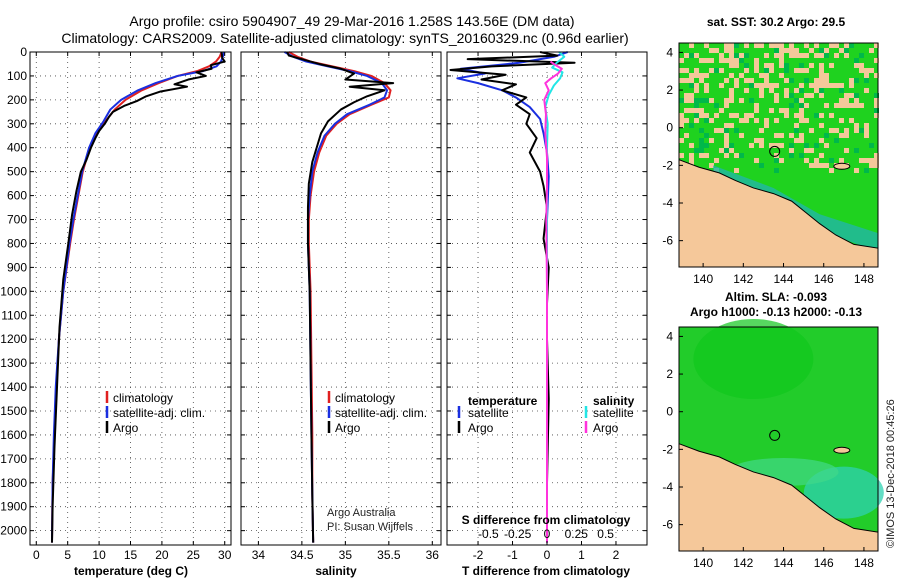 Image resolution: width=900 pixels, height=580 pixels. What do you see at coordinates (669, 128) in the screenshot?
I see `map-y-tick-label: 0` at bounding box center [669, 128].